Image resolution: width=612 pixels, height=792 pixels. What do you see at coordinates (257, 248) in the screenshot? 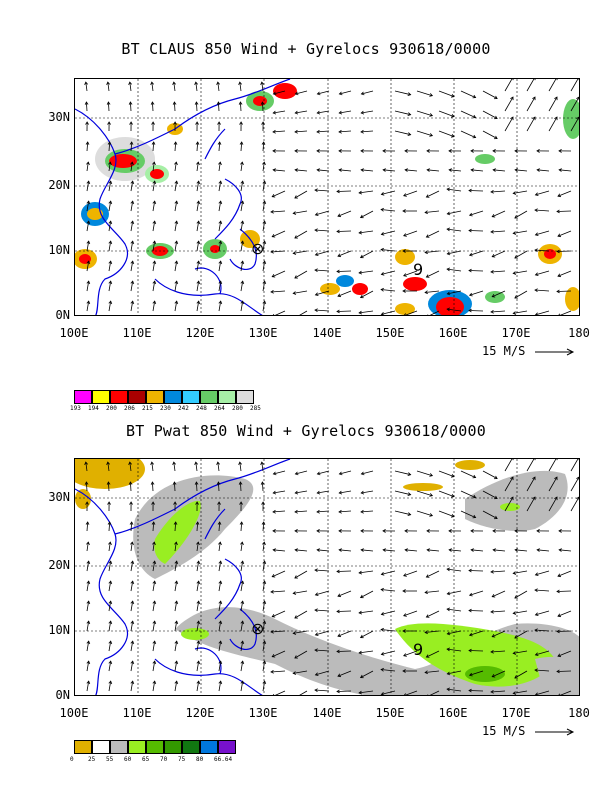
I see `panel1-circle-cross-marker: ⊗` at bounding box center [257, 248].